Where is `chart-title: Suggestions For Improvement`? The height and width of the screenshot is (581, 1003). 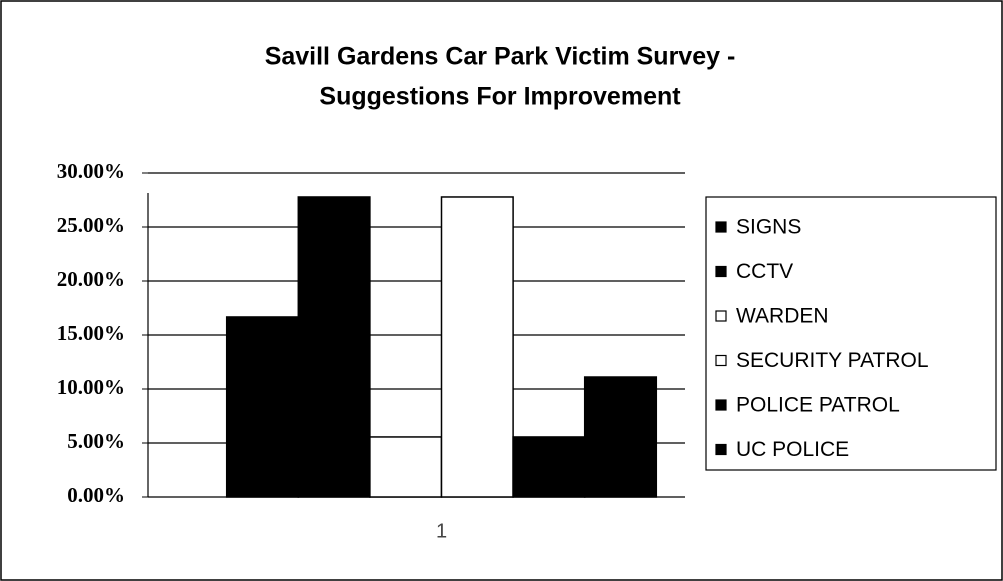
chart-title: Suggestions For Improvement is located at coordinates (500, 97).